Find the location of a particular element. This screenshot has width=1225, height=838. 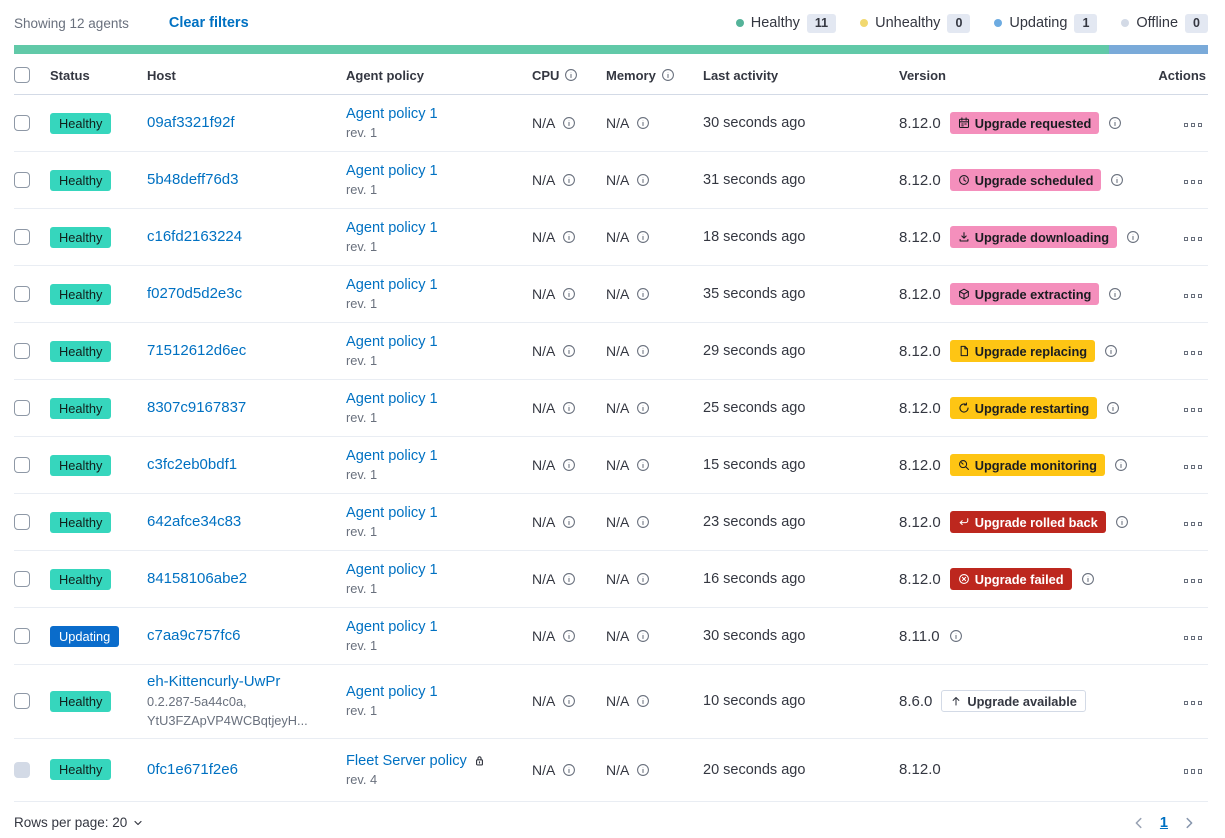

select-all-checkbox is located at coordinates (22, 75).